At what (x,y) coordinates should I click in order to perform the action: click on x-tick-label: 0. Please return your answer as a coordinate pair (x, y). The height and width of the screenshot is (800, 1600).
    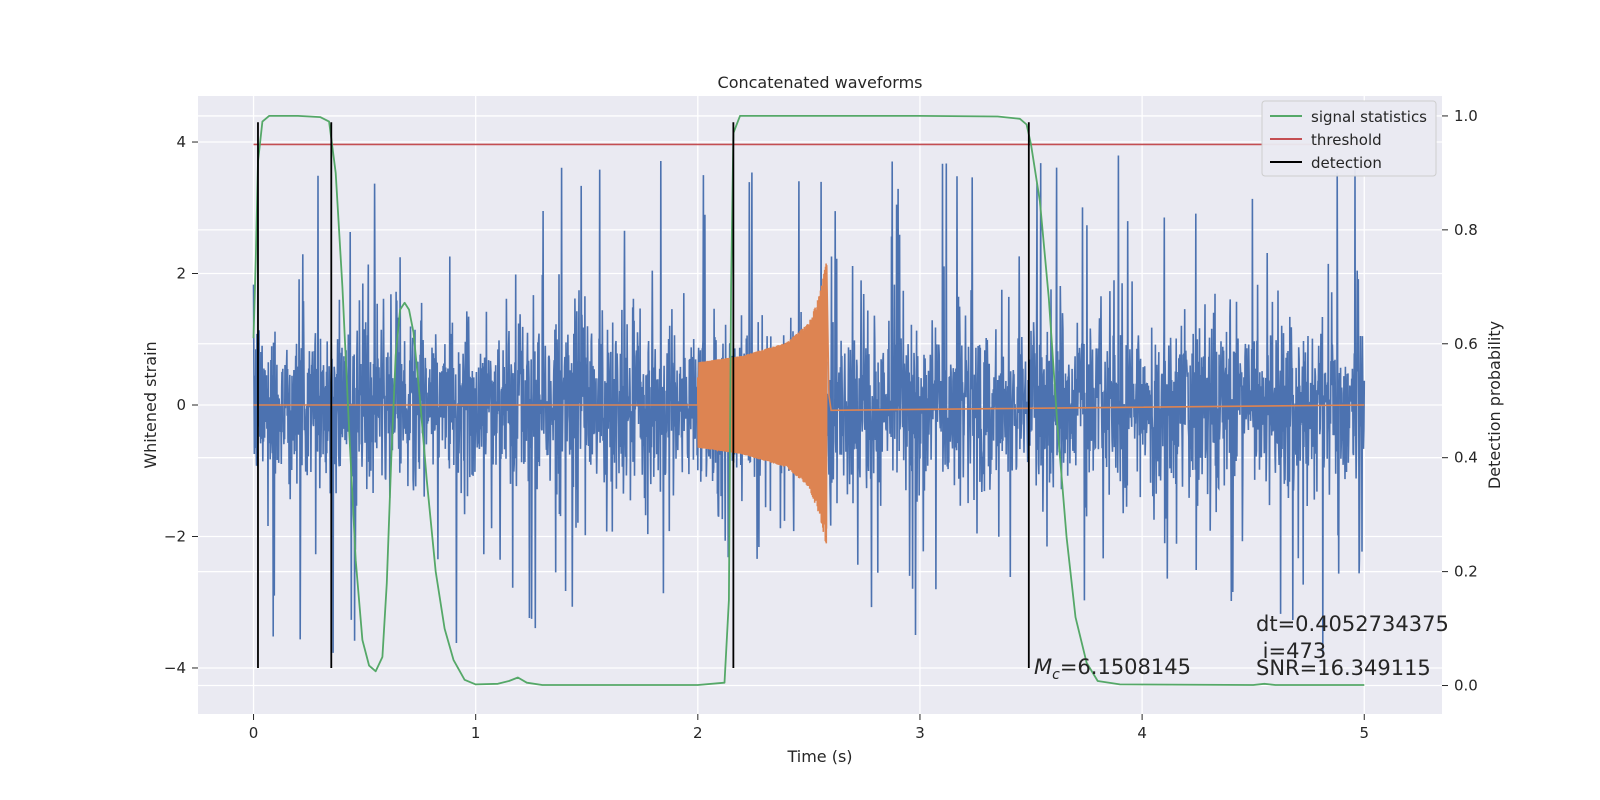
    Looking at the image, I should click on (254, 733).